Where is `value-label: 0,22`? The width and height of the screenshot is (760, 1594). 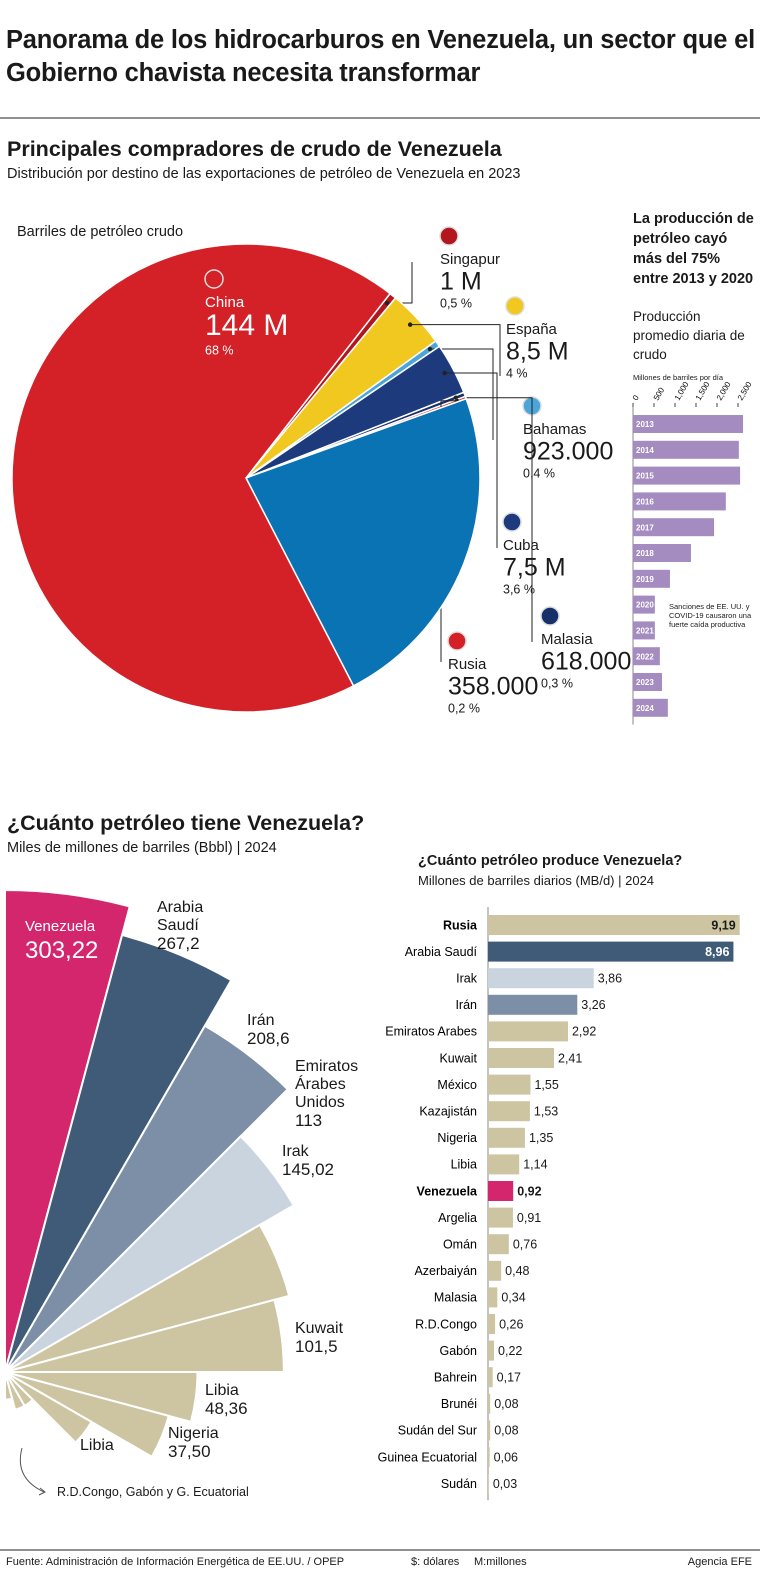 value-label: 0,22 is located at coordinates (510, 1351).